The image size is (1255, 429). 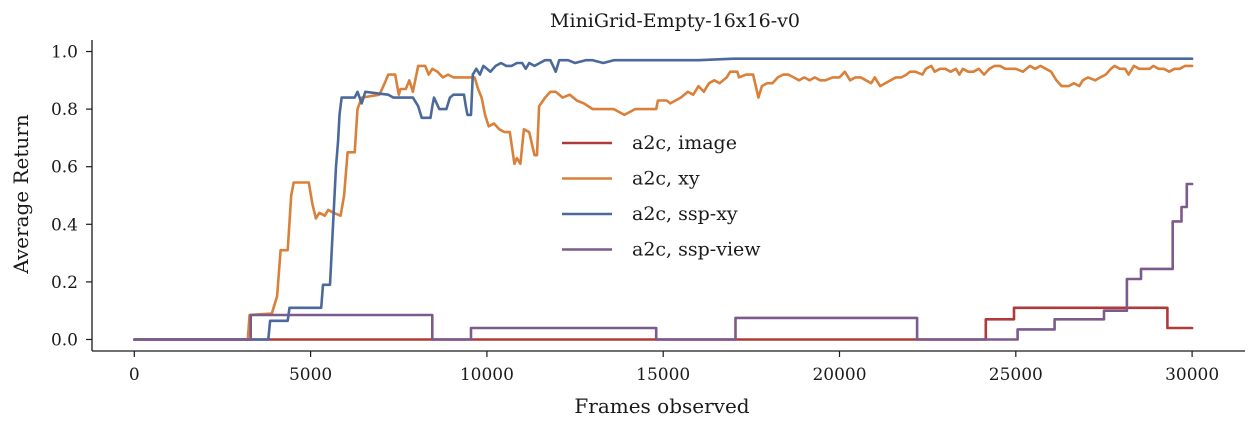 What do you see at coordinates (310, 375) in the screenshot?
I see `x-tick-label: 5000` at bounding box center [310, 375].